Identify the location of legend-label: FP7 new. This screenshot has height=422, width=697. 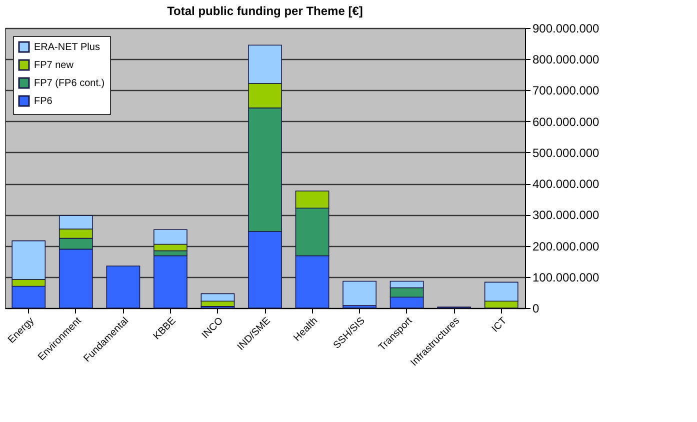
(54, 65).